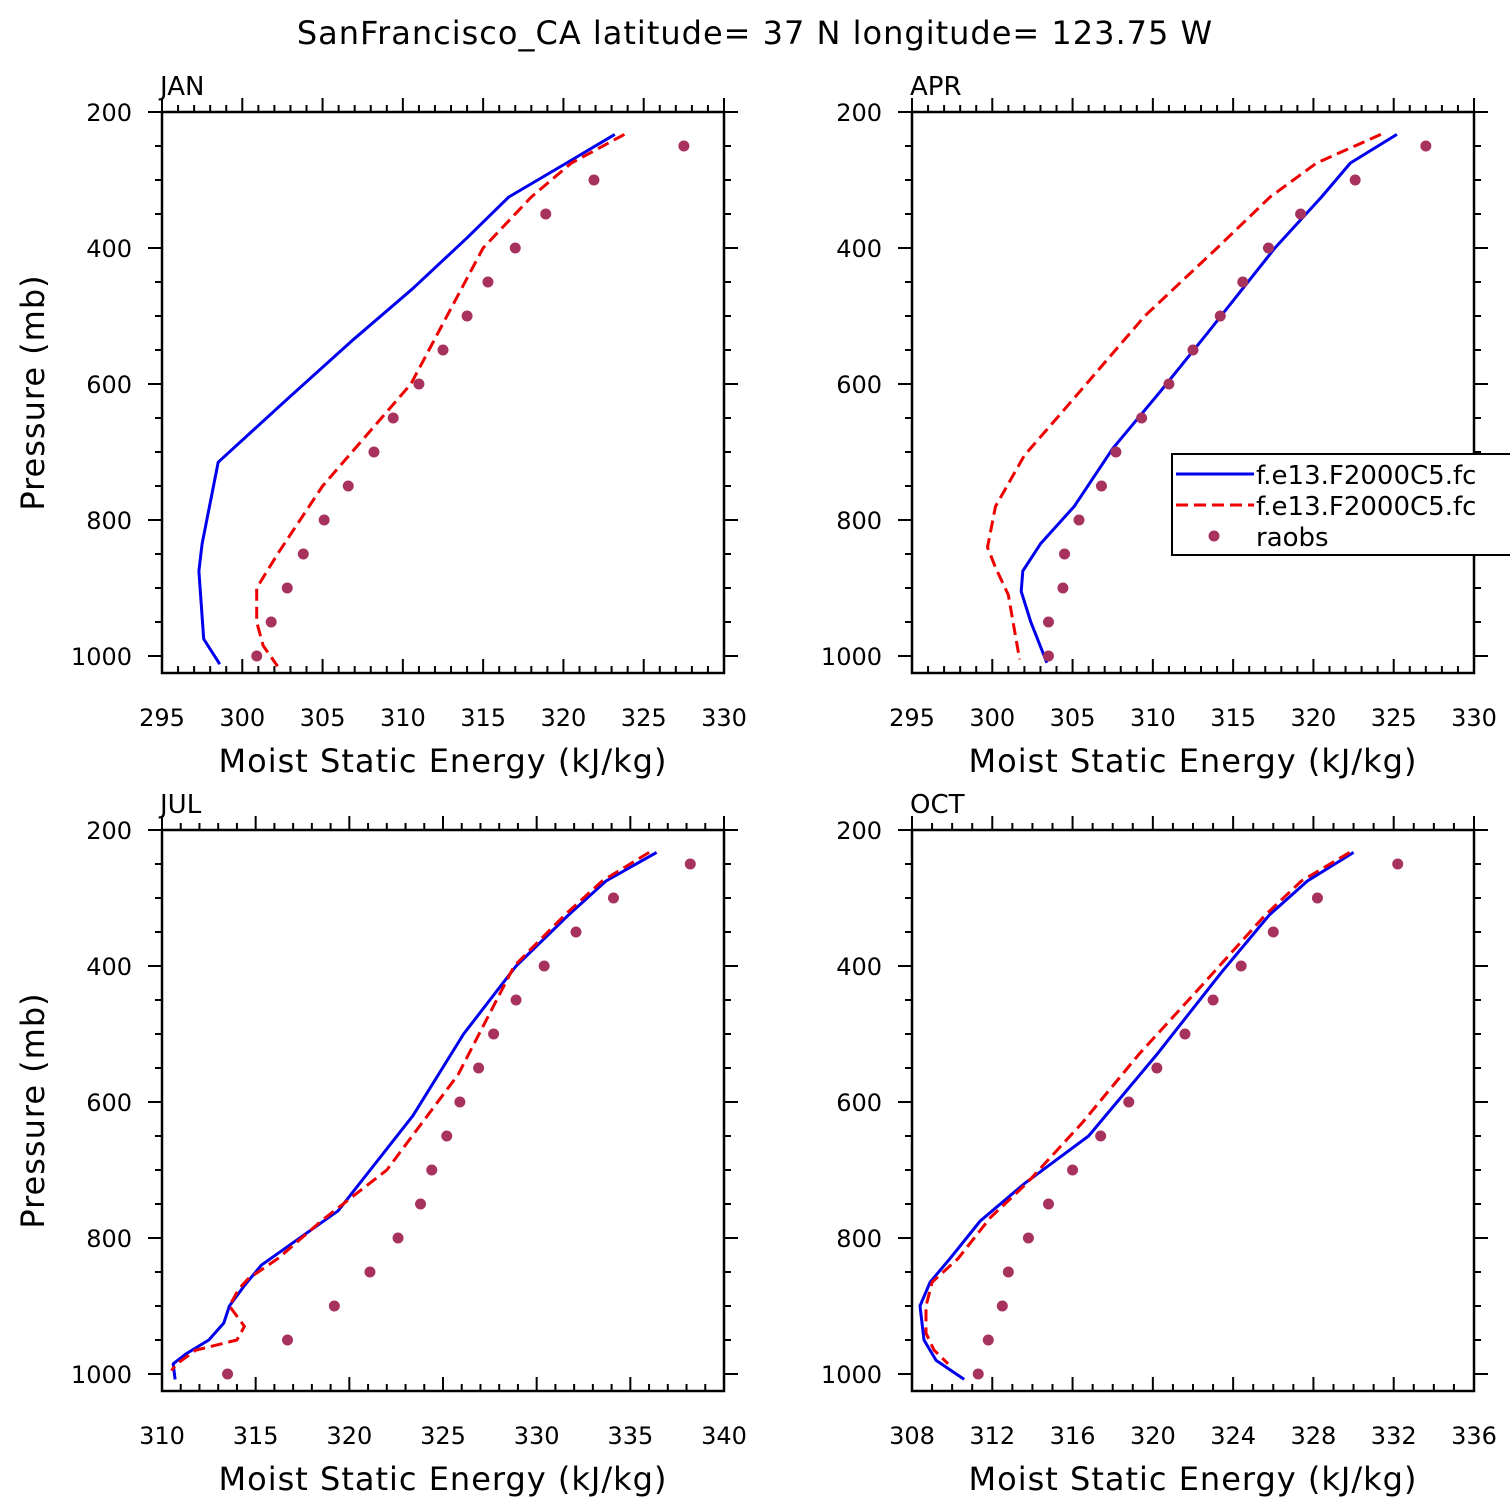 This screenshot has height=1510, width=1510. I want to click on x-tick-label: 330, so click(1474, 718).